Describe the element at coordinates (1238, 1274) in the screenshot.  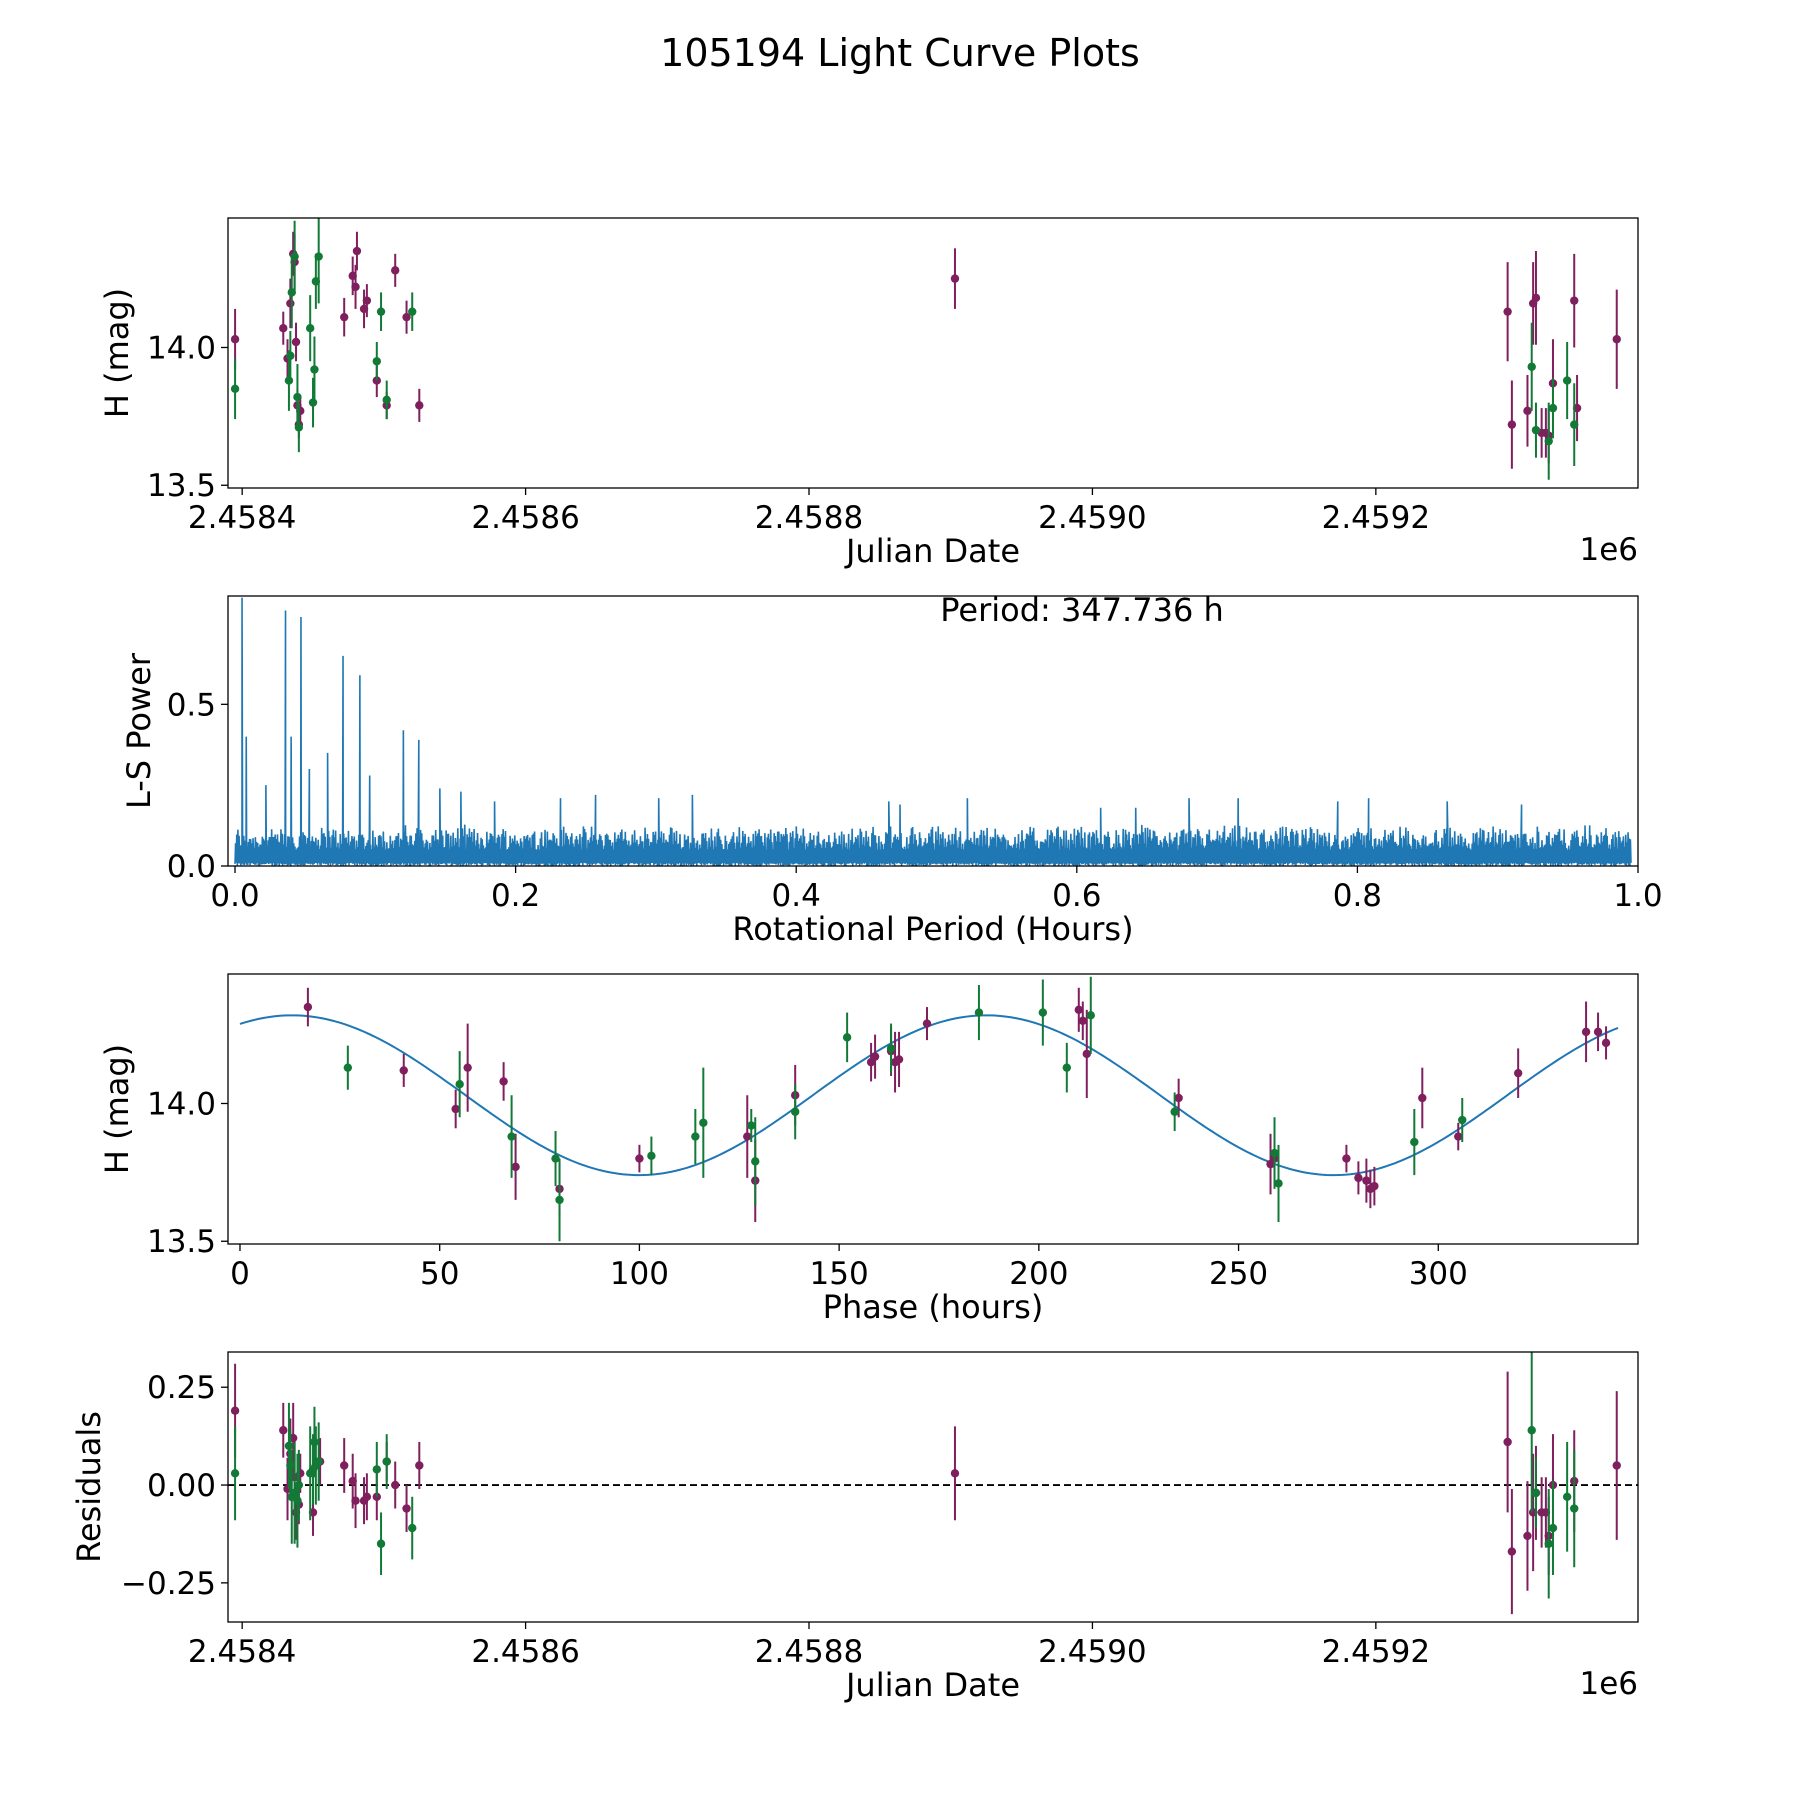
I see `x-tick-label: 250` at that location.